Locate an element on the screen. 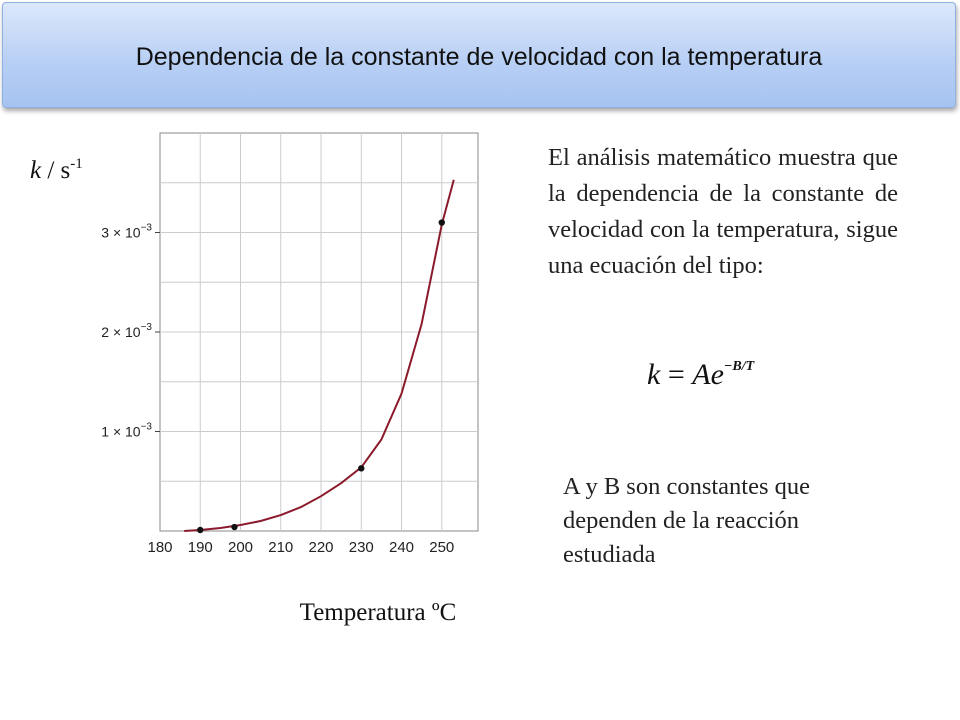 The height and width of the screenshot is (720, 960). y-tick-label: 2 × 10⁻³ is located at coordinates (126, 331).